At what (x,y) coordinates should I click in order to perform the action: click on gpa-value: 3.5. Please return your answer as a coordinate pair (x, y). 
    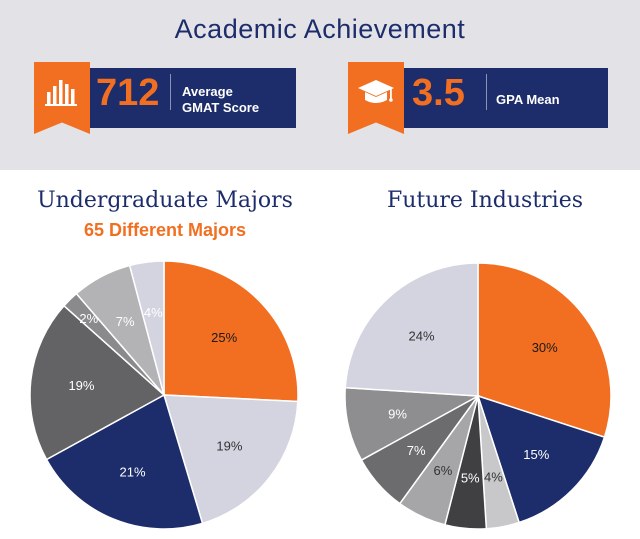
    Looking at the image, I should click on (438, 93).